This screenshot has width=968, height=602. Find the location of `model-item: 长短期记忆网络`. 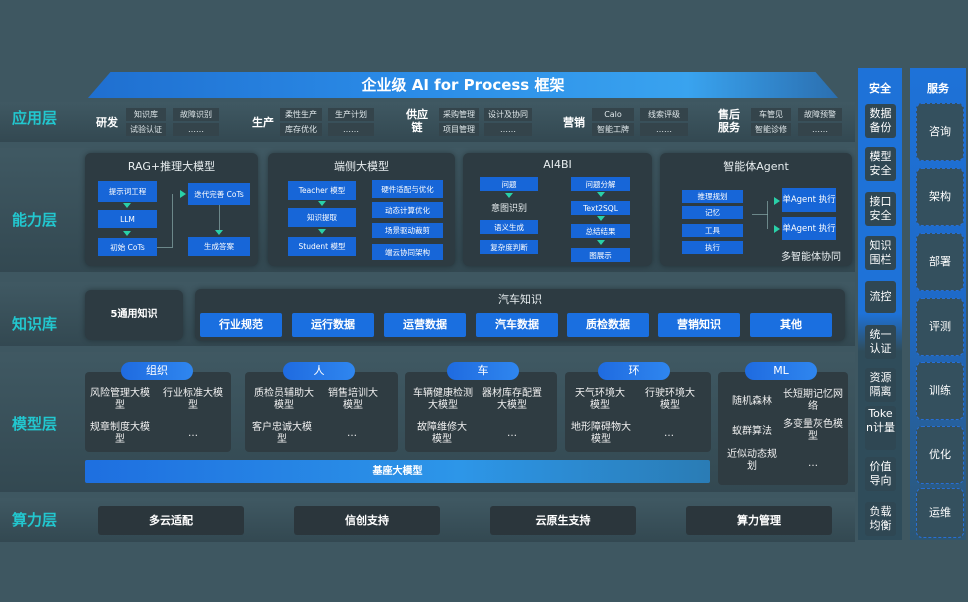

model-item: 长短期记忆网络 is located at coordinates (813, 400).